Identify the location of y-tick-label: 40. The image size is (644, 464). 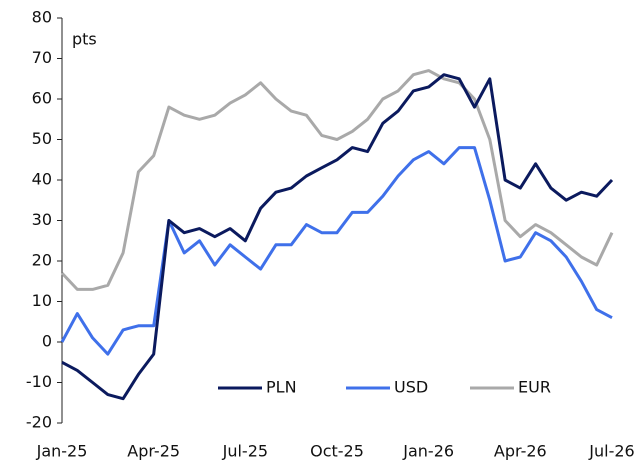
(42, 179).